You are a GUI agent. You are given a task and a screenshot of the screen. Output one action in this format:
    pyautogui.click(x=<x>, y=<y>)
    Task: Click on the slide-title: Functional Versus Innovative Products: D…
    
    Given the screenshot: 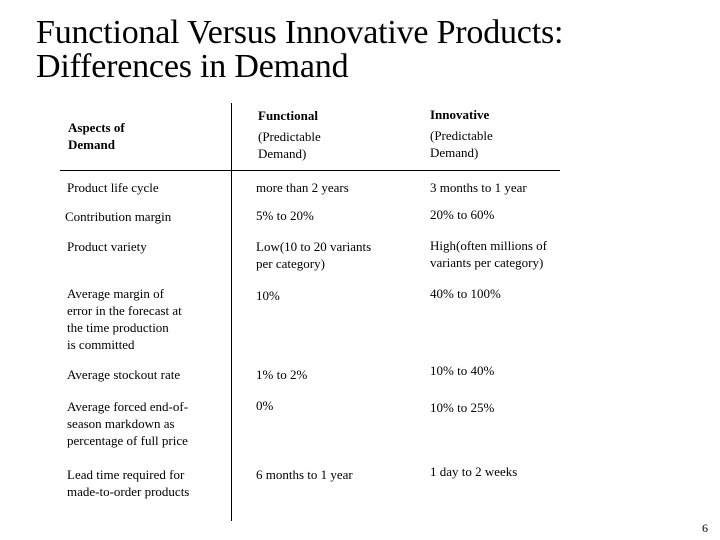 What is the action you would take?
    pyautogui.click(x=299, y=50)
    